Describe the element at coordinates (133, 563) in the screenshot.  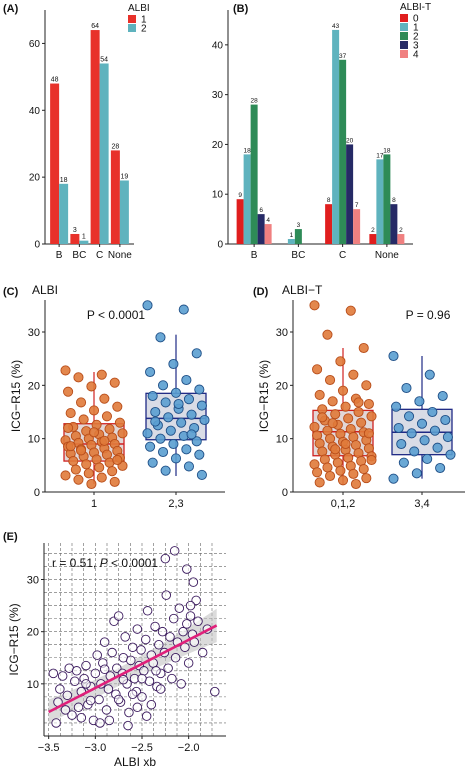
I see `annotation-p-value: < 0.0001` at that location.